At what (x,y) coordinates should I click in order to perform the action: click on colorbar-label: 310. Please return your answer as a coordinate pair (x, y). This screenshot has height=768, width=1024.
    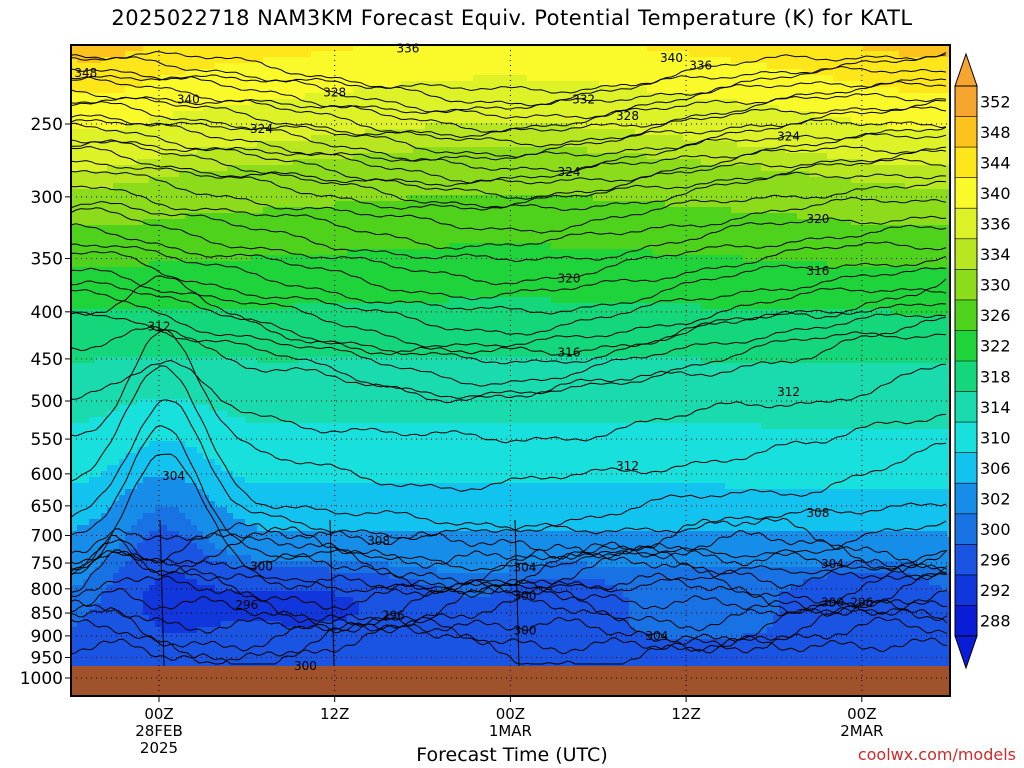
    Looking at the image, I should click on (995, 437).